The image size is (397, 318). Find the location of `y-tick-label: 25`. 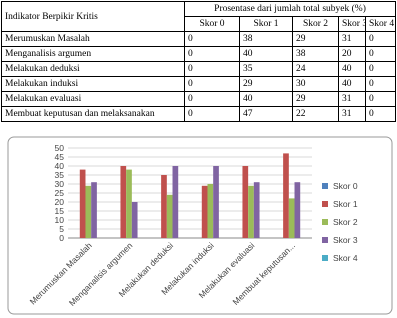

y-tick-label: 25 is located at coordinates (60, 193).